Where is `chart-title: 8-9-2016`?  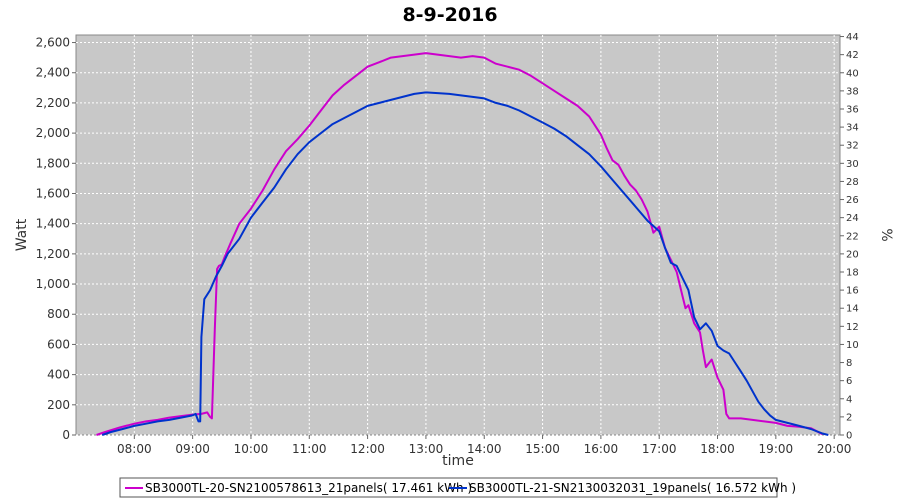
chart-title: 8-9-2016 is located at coordinates (449, 15).